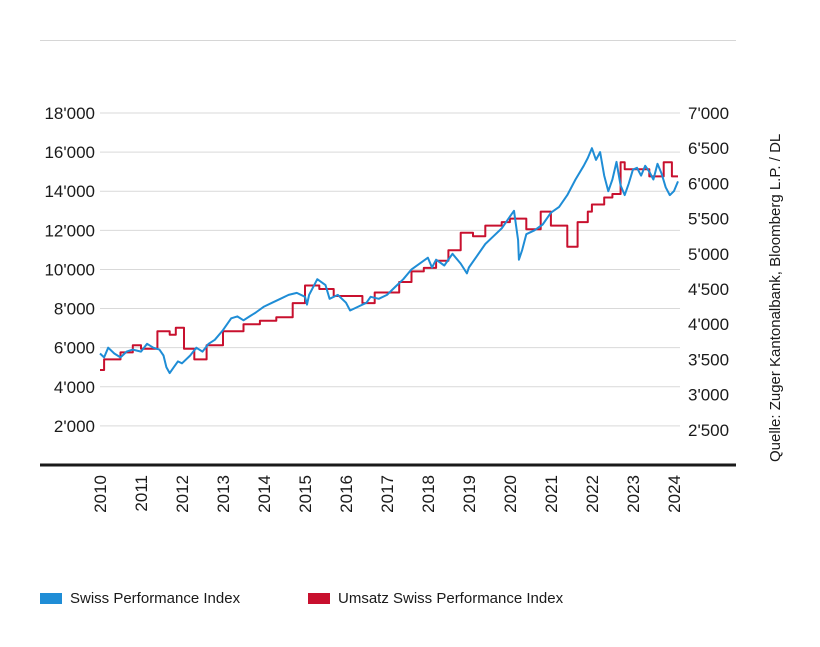 The image size is (820, 647). Describe the element at coordinates (223, 494) in the screenshot. I see `x-tick-label: 2013` at that location.